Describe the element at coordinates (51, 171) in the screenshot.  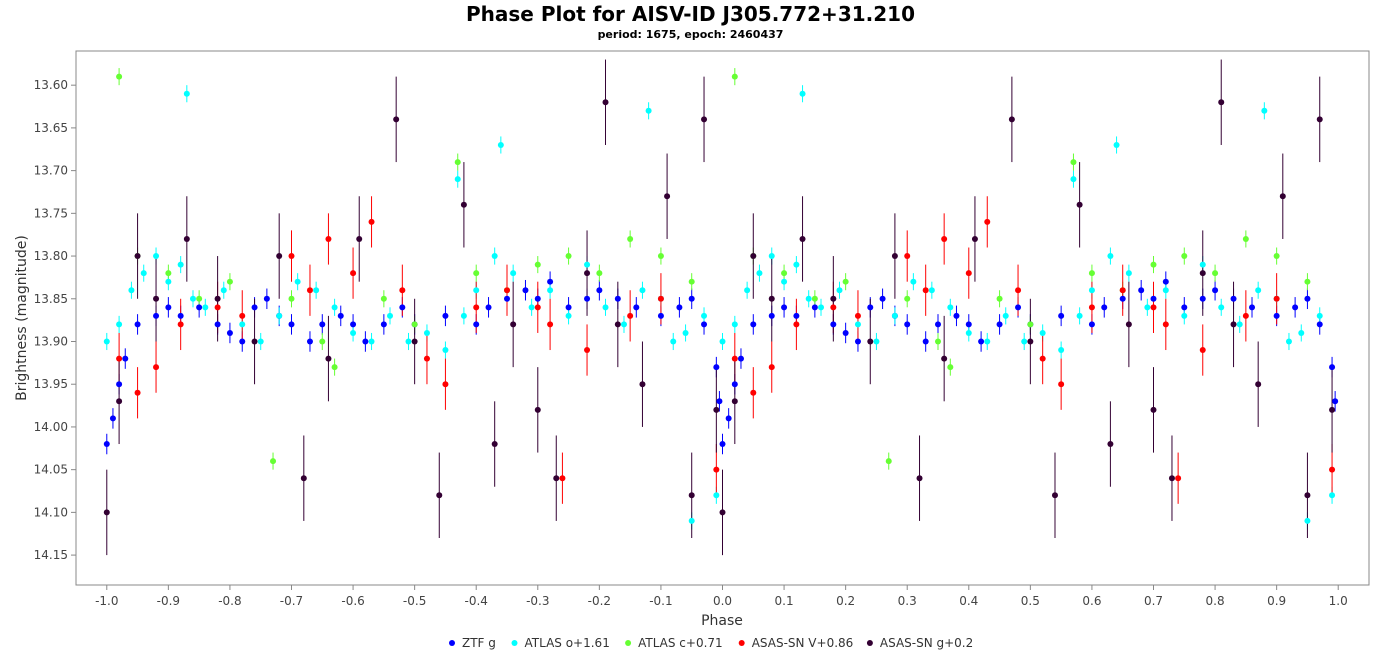
I see `y-tick-label: 13.70` at that location.